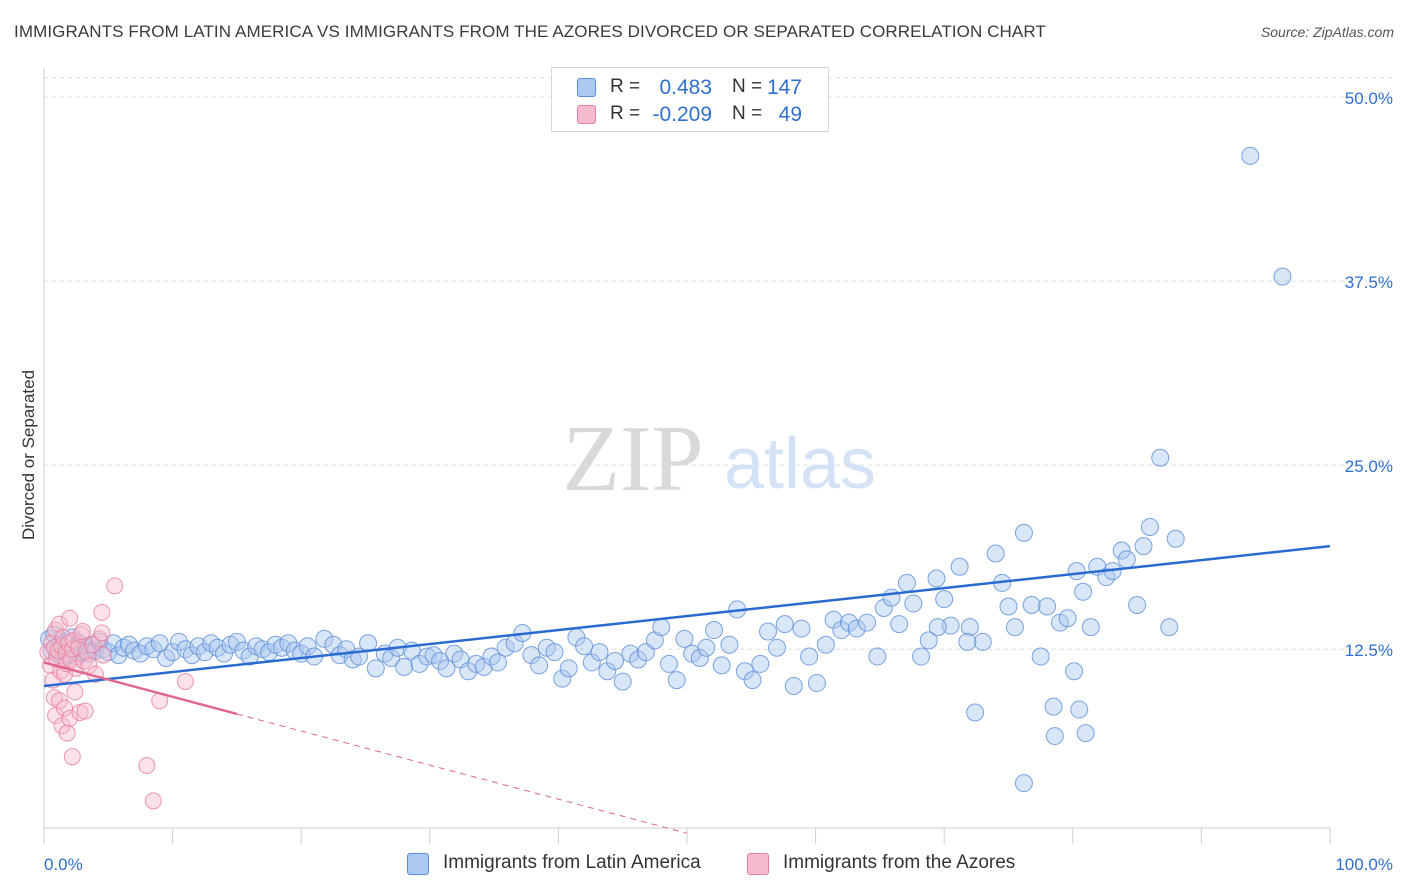 This screenshot has height=892, width=1406. I want to click on bottom-legend-label: Immigrants from the Azores, so click(899, 862).